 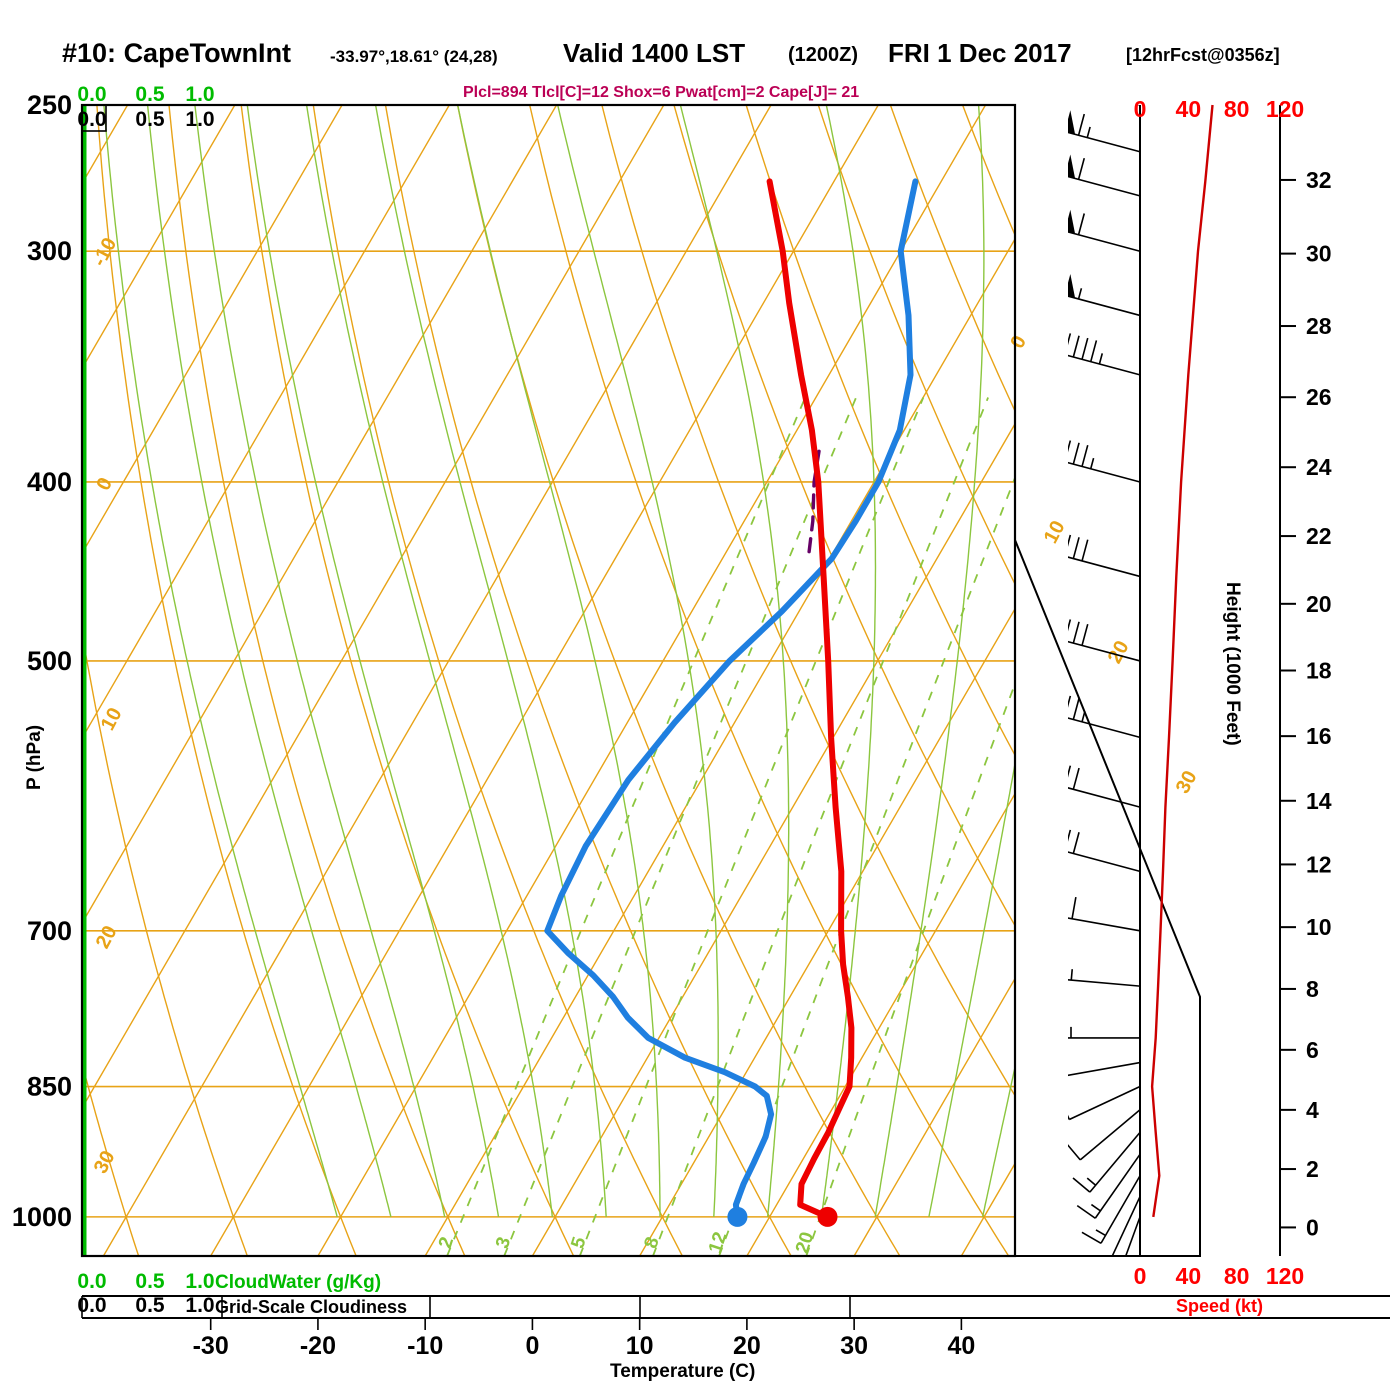 I want to click on height-tick-label: 30, so click(x=1319, y=254).